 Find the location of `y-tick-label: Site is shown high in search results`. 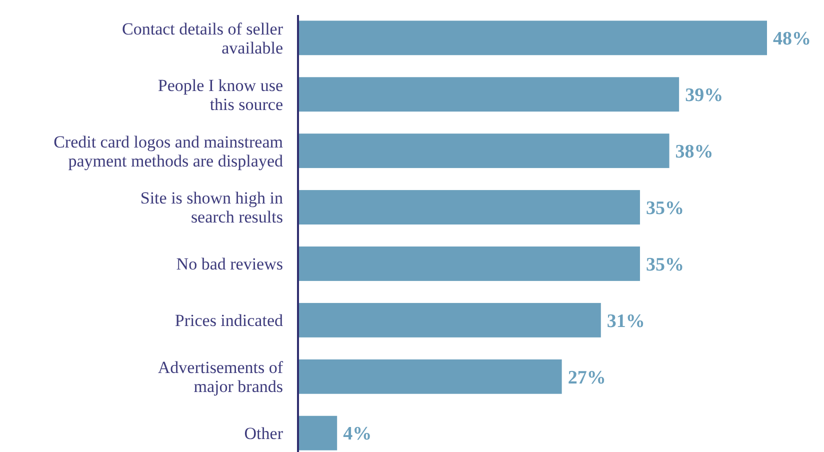

y-tick-label: Site is shown high in search results is located at coordinates (212, 207).